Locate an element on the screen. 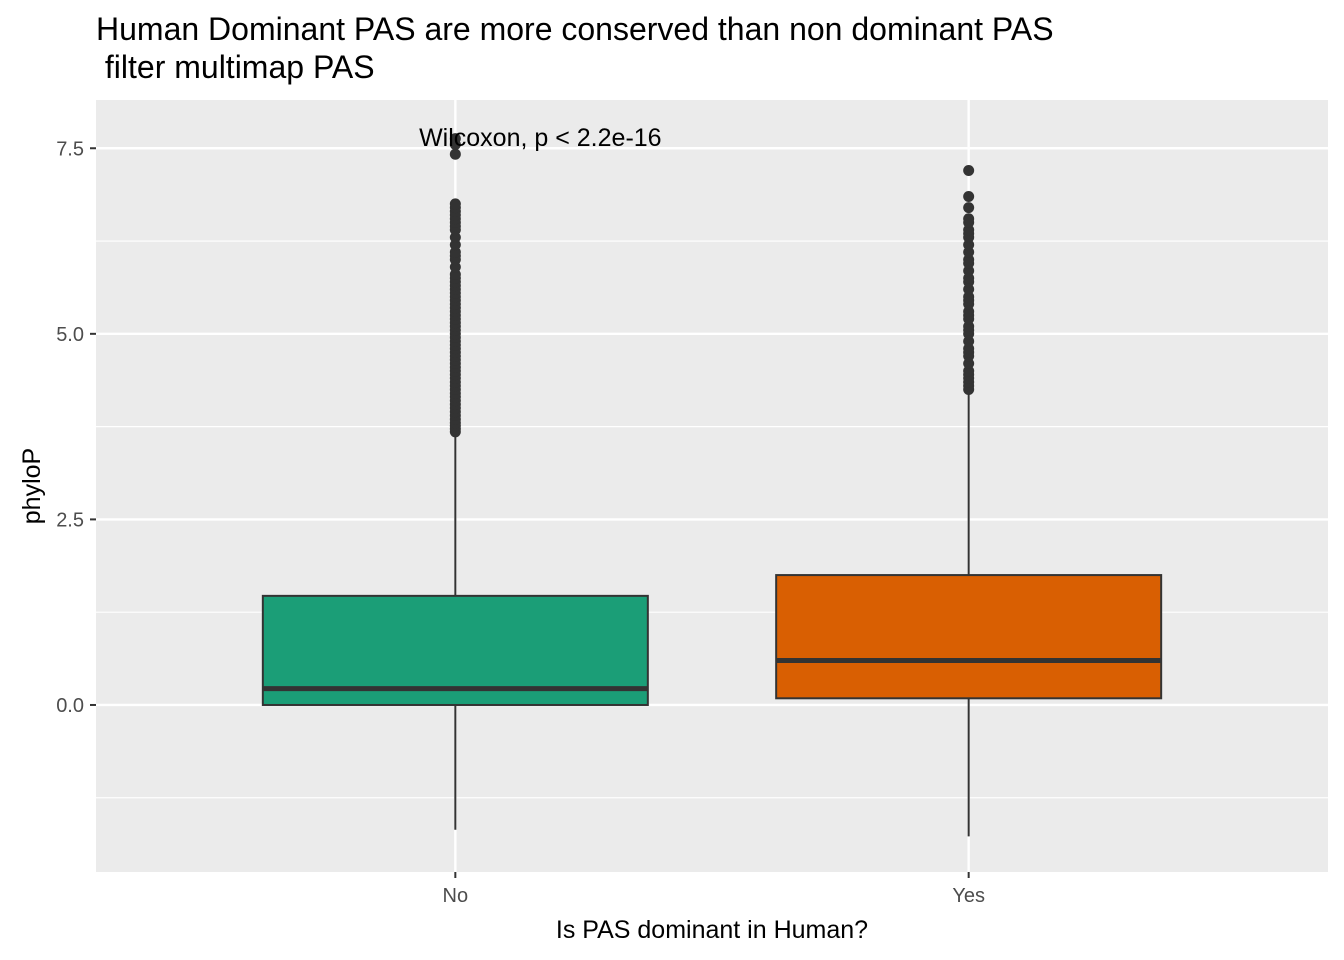 Image resolution: width=1344 pixels, height=960 pixels. y-tick-label: 2.5 is located at coordinates (70, 520).